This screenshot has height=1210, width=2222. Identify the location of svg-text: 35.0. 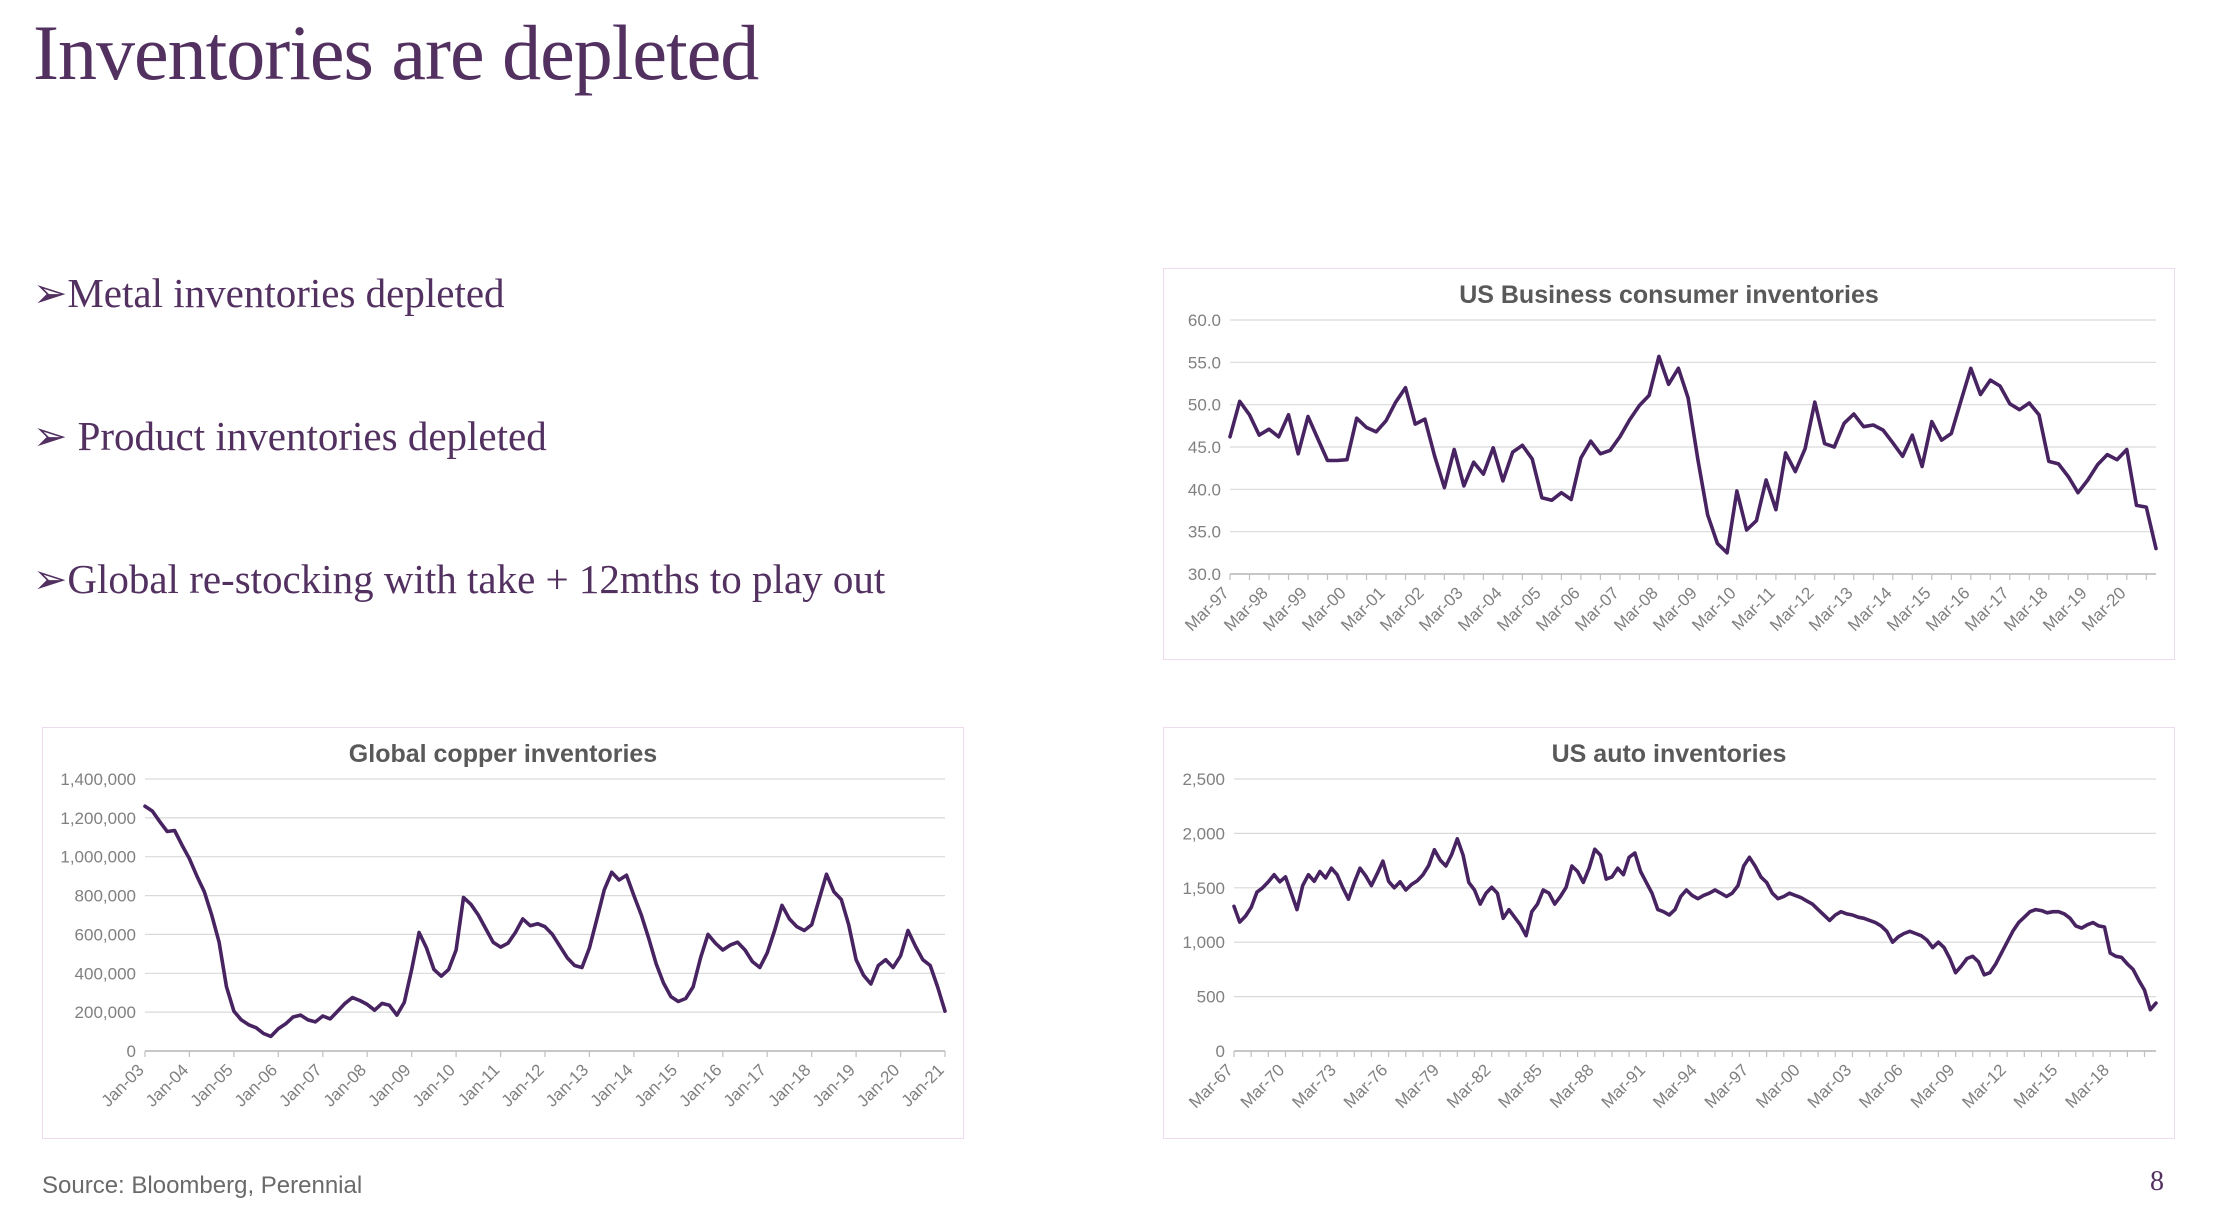
(1204, 532).